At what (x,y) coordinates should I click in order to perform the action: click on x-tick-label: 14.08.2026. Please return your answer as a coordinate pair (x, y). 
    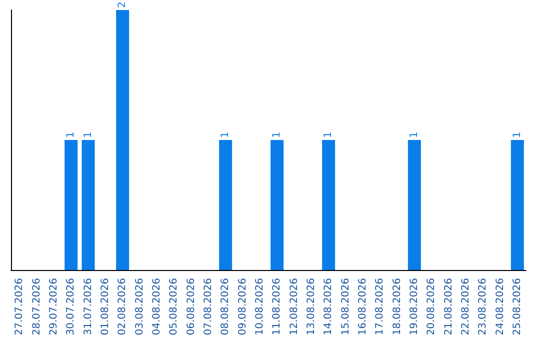
    Looking at the image, I should click on (328, 307).